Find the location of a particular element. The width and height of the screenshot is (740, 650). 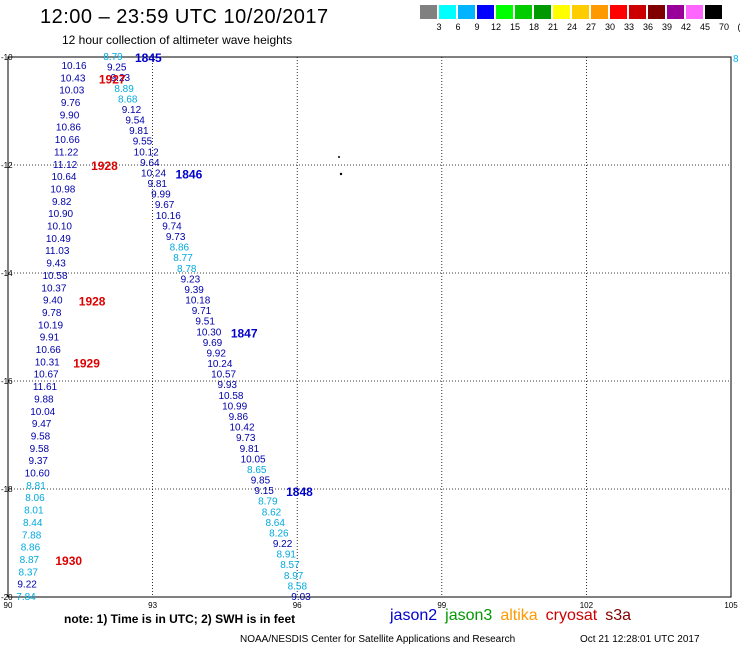

wave-height-value: 10.90 is located at coordinates (60, 214).